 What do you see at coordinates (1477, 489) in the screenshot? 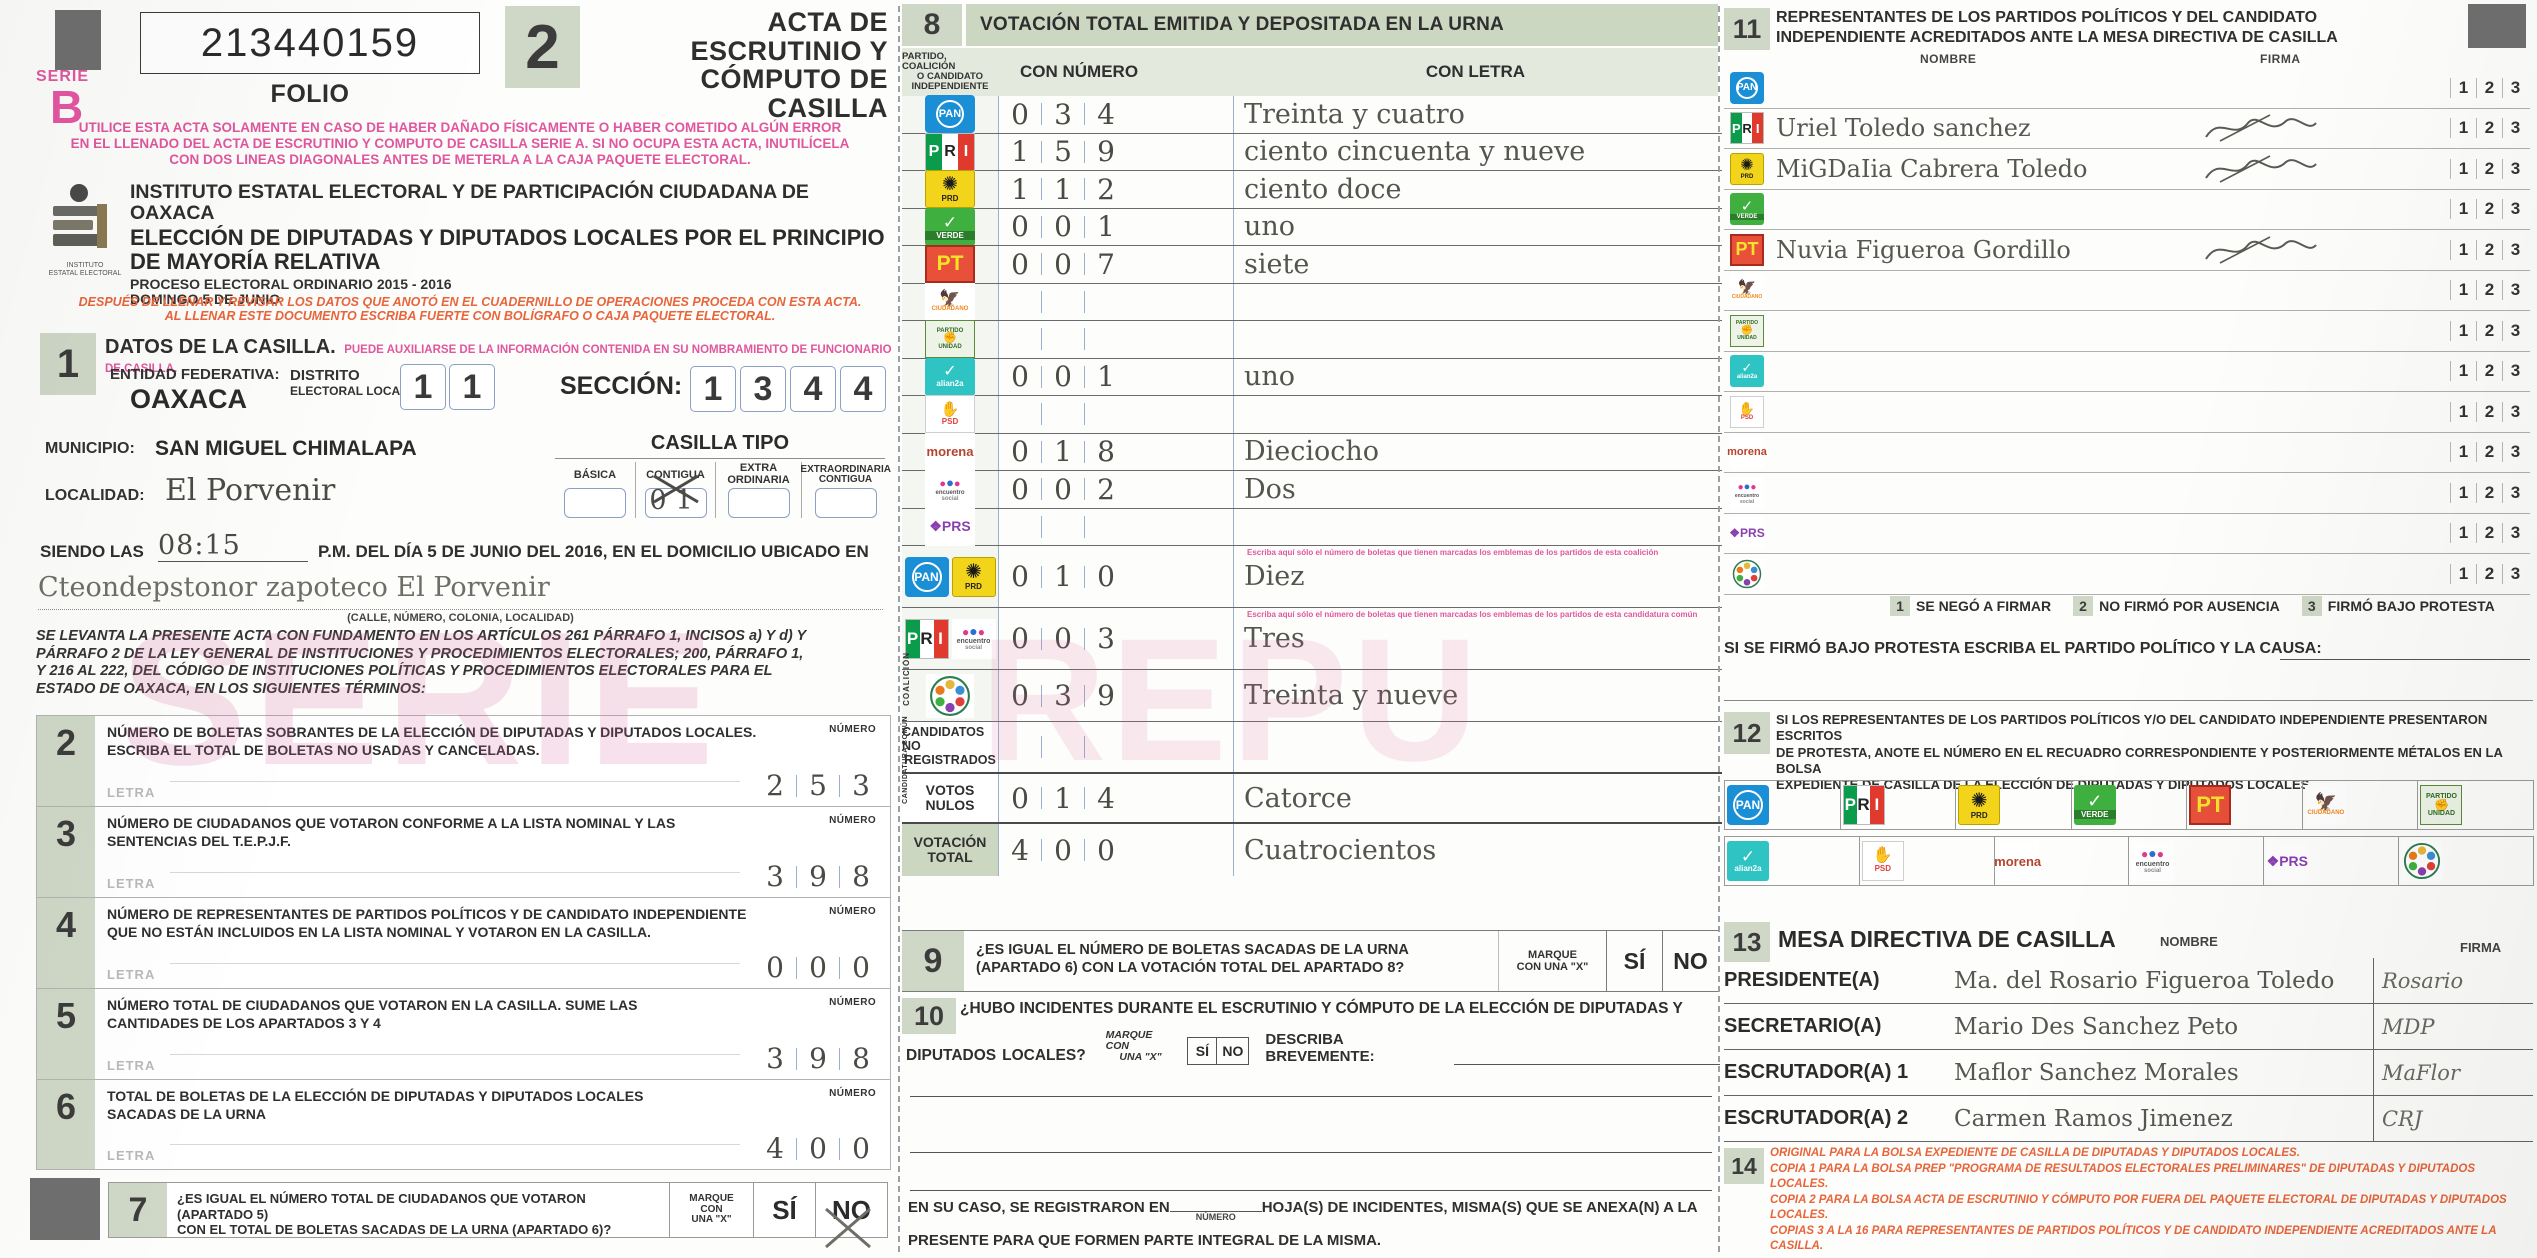
I see `vote-row-letra: Dos` at bounding box center [1477, 489].